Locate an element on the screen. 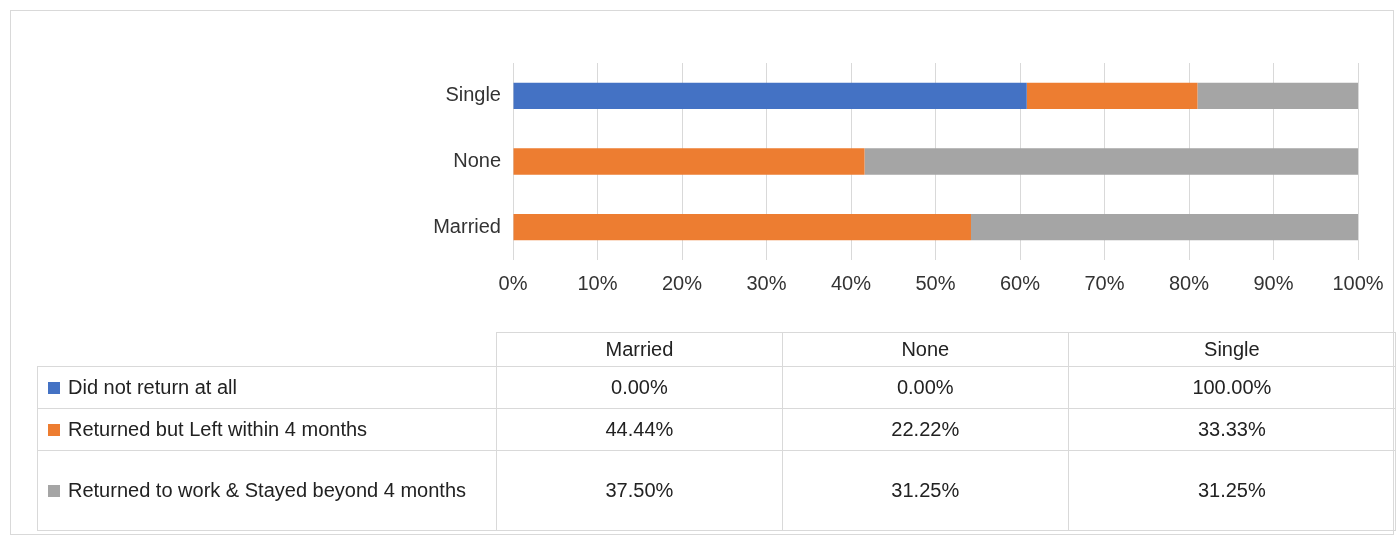  category-label: None is located at coordinates (925, 349).